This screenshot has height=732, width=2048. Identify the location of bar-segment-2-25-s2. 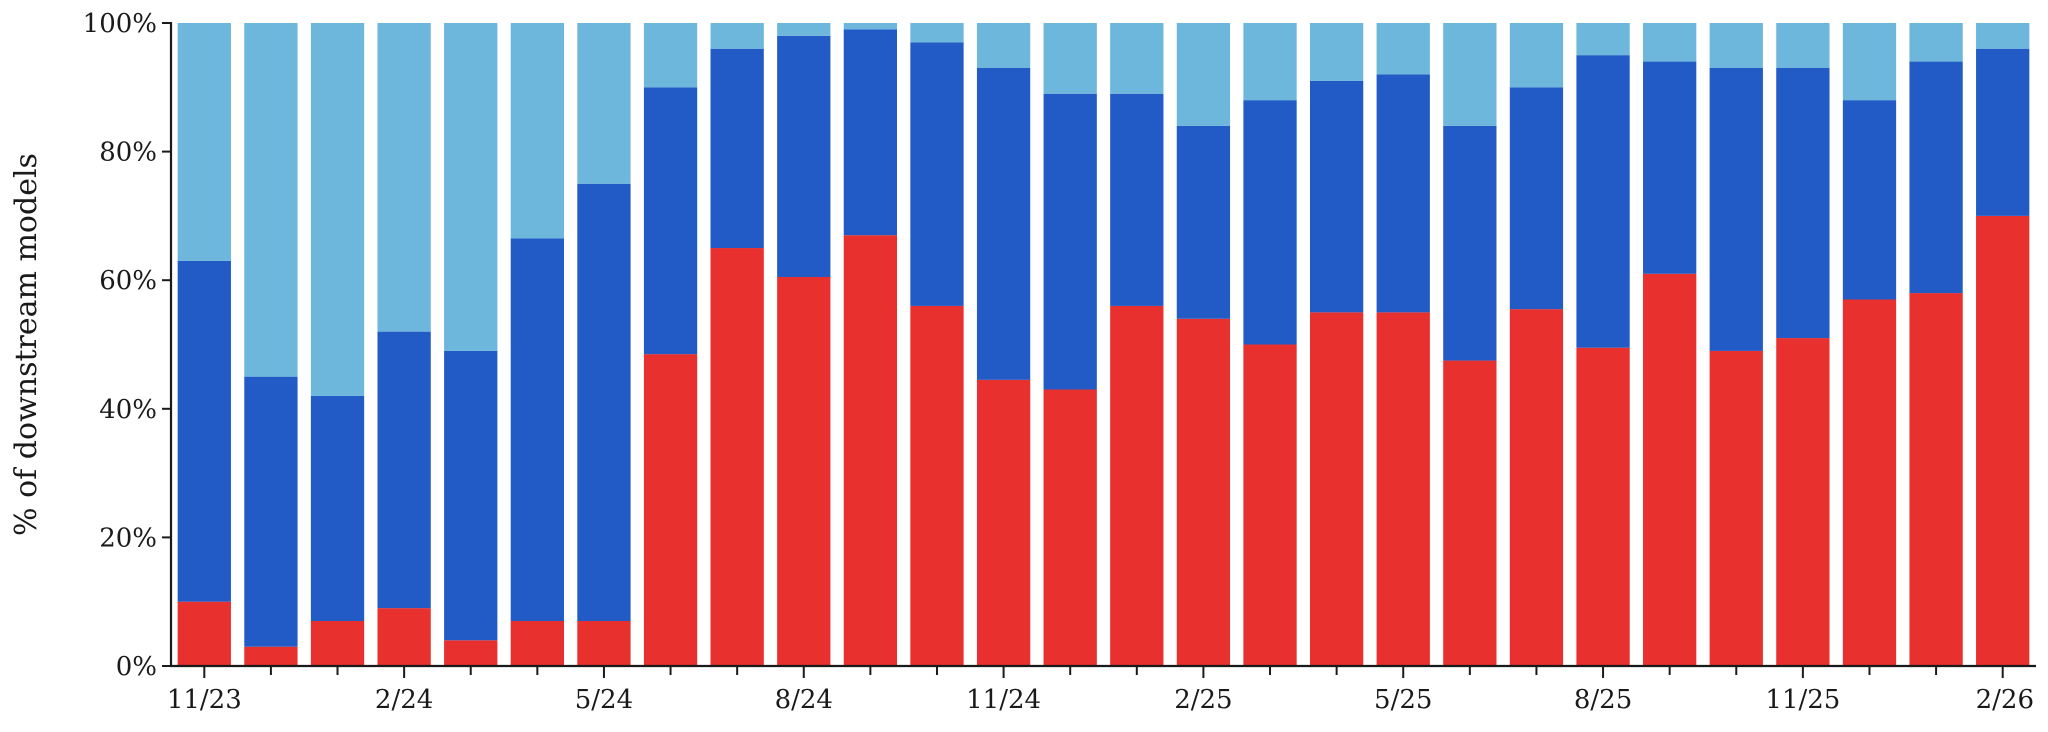
(1203, 222).